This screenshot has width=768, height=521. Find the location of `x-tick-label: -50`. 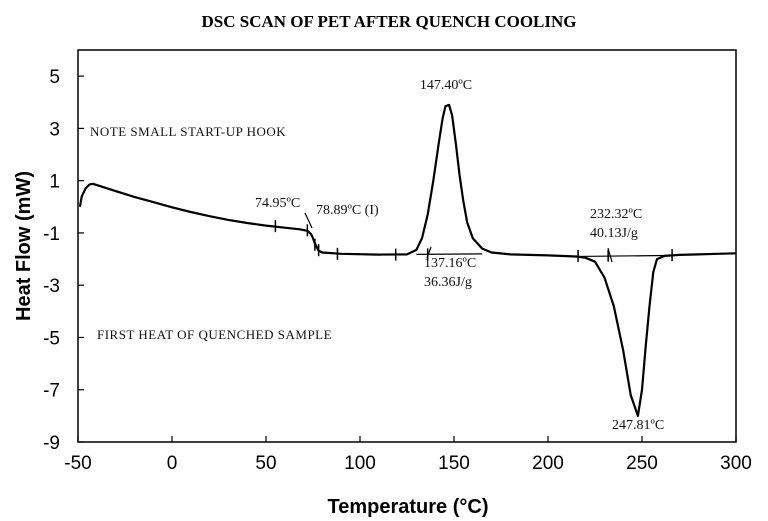

x-tick-label: -50 is located at coordinates (77, 463).